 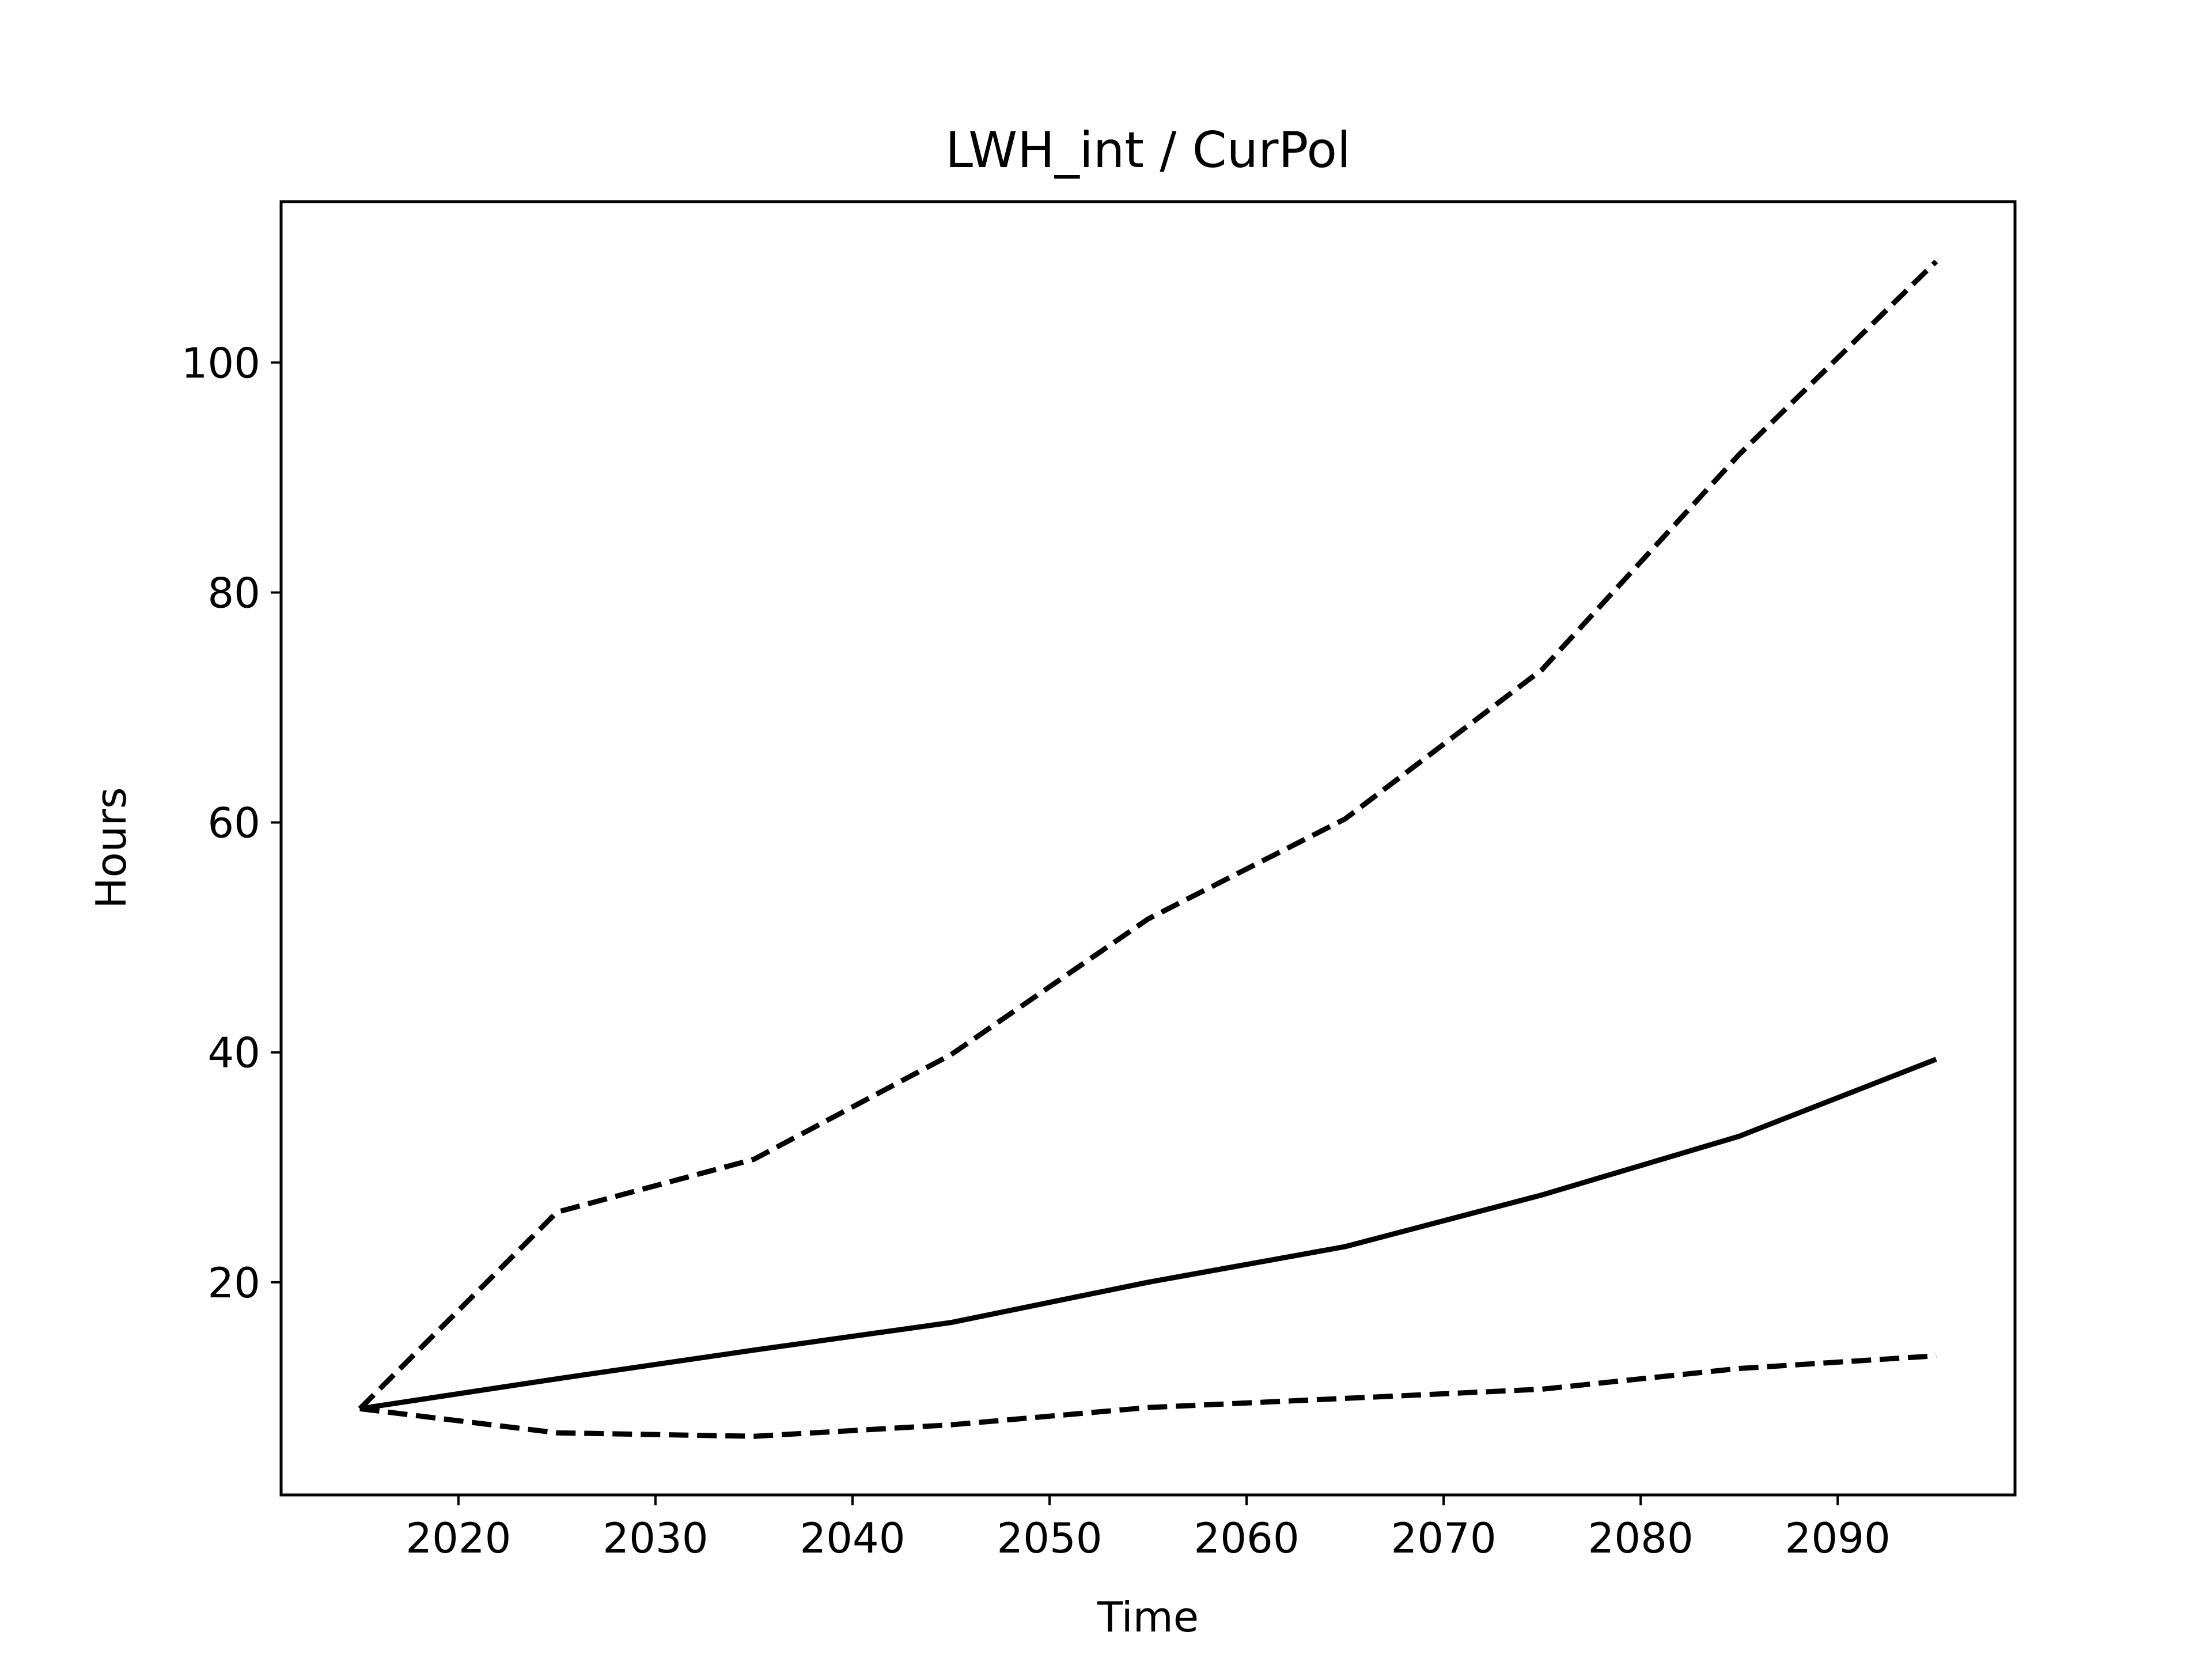 I want to click on x-tick-label: 2040, so click(x=852, y=1538).